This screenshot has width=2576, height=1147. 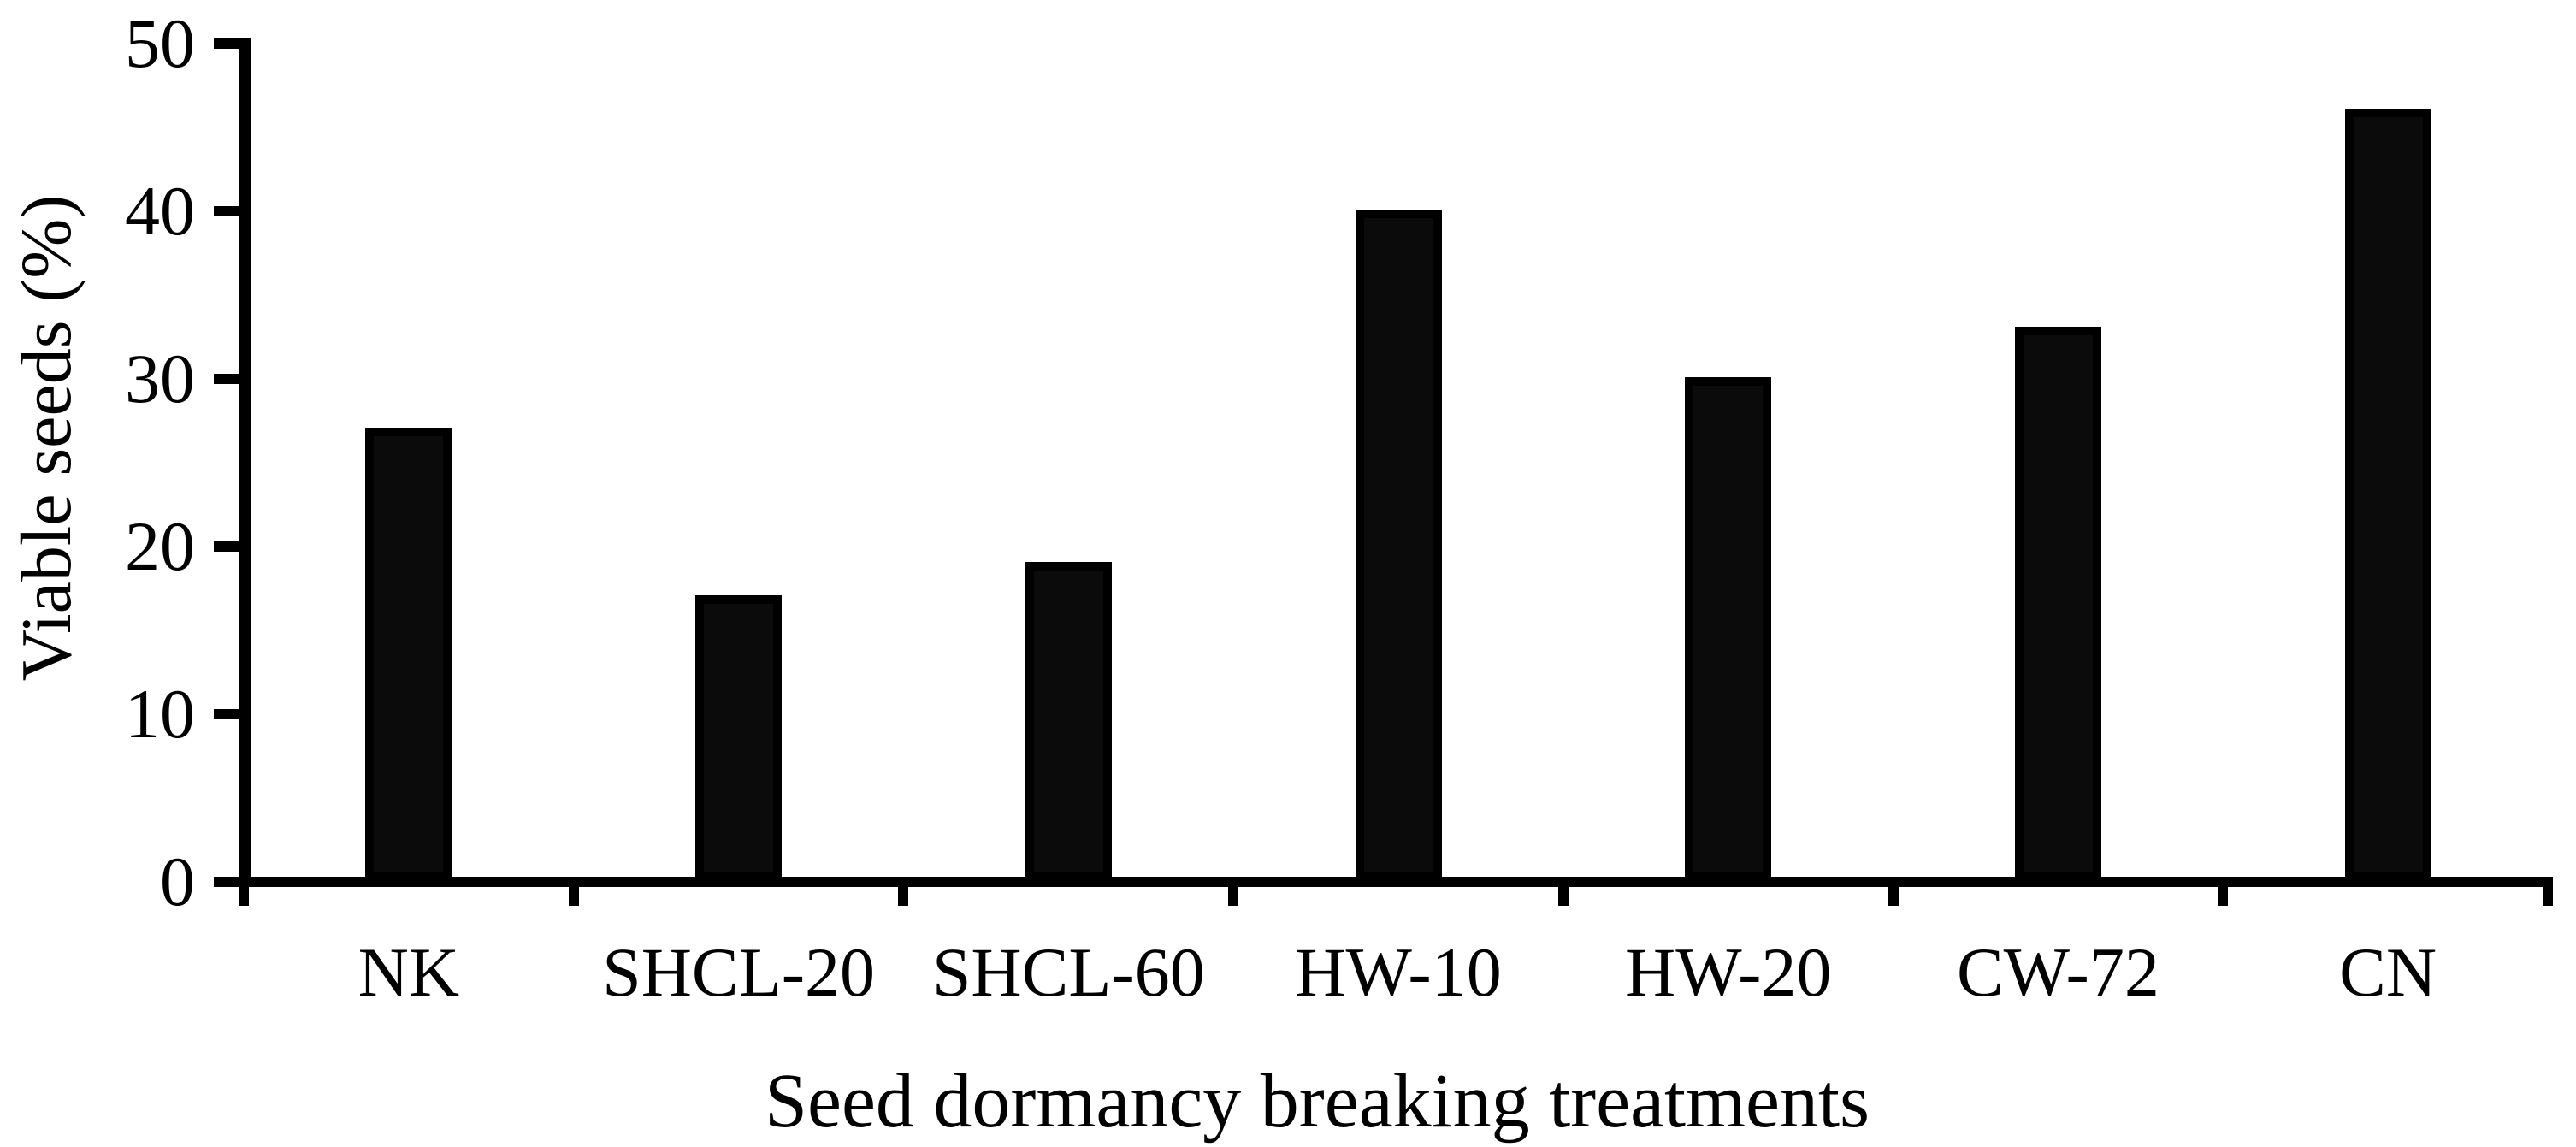 What do you see at coordinates (2057, 972) in the screenshot?
I see `x-category-label-CW-72: CW-72` at bounding box center [2057, 972].